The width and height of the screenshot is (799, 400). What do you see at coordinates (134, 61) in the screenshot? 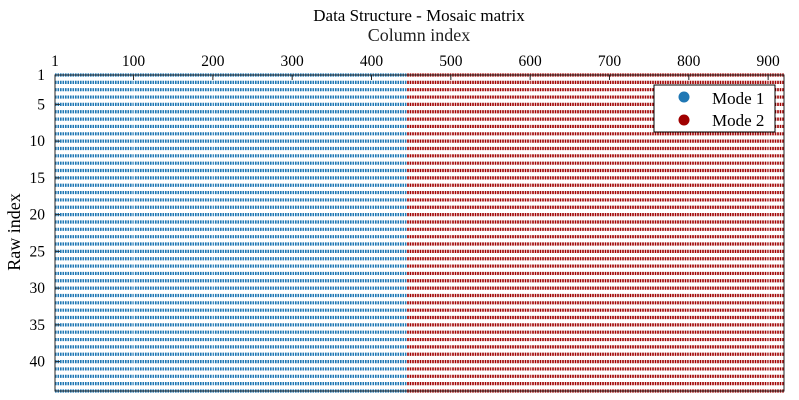
I see `x-tick-label: 100` at bounding box center [134, 61].